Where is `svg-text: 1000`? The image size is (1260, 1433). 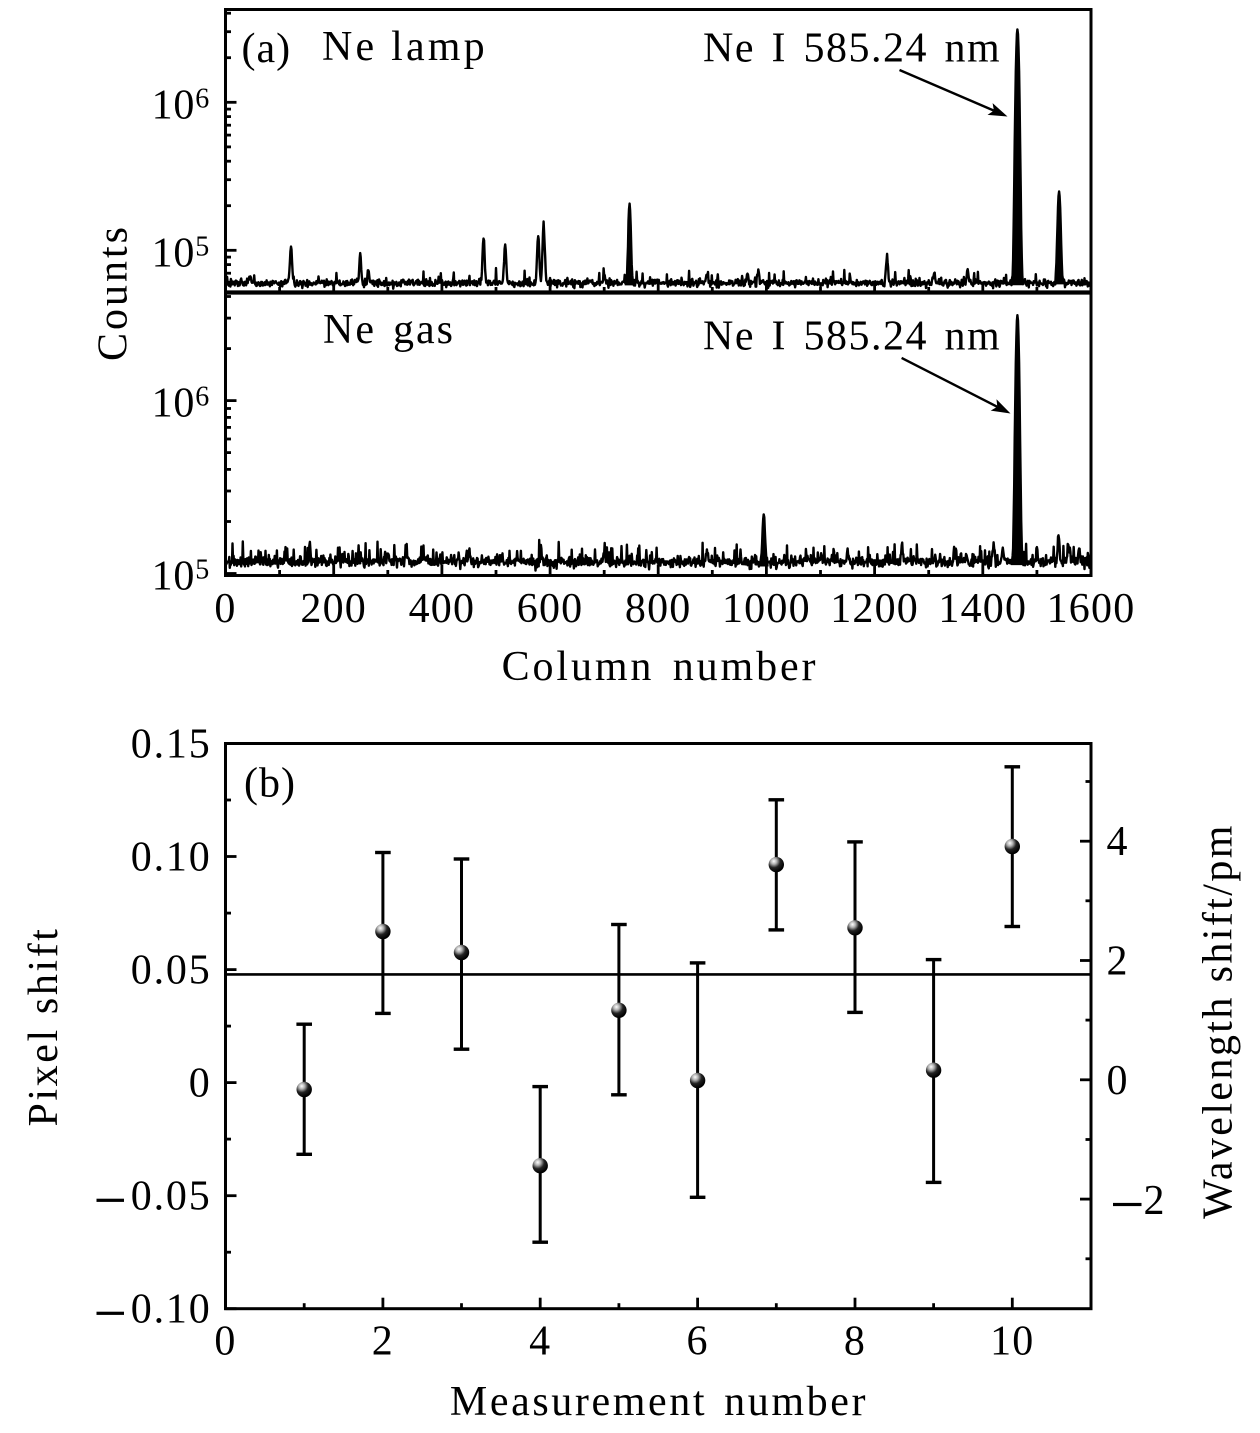
svg-text: 1000 is located at coordinates (766, 609).